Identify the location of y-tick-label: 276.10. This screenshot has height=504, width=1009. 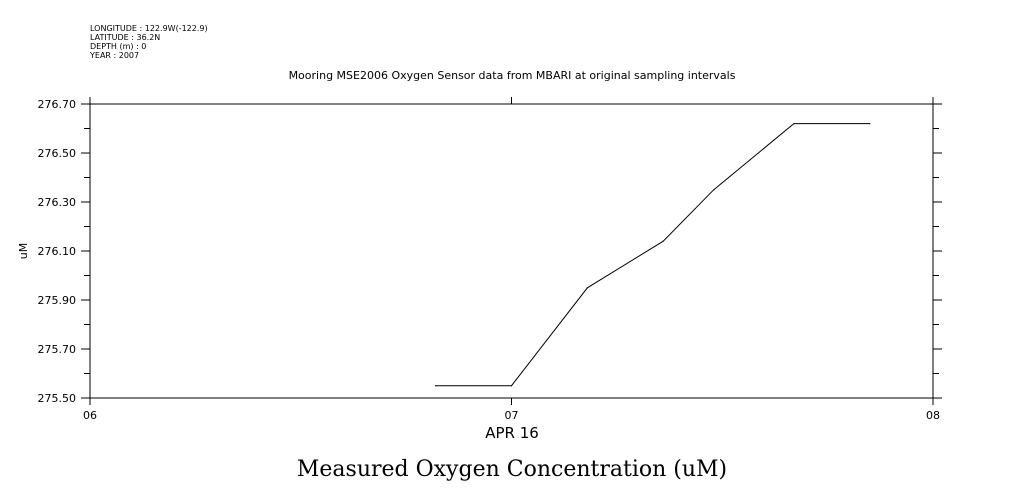
(57, 251).